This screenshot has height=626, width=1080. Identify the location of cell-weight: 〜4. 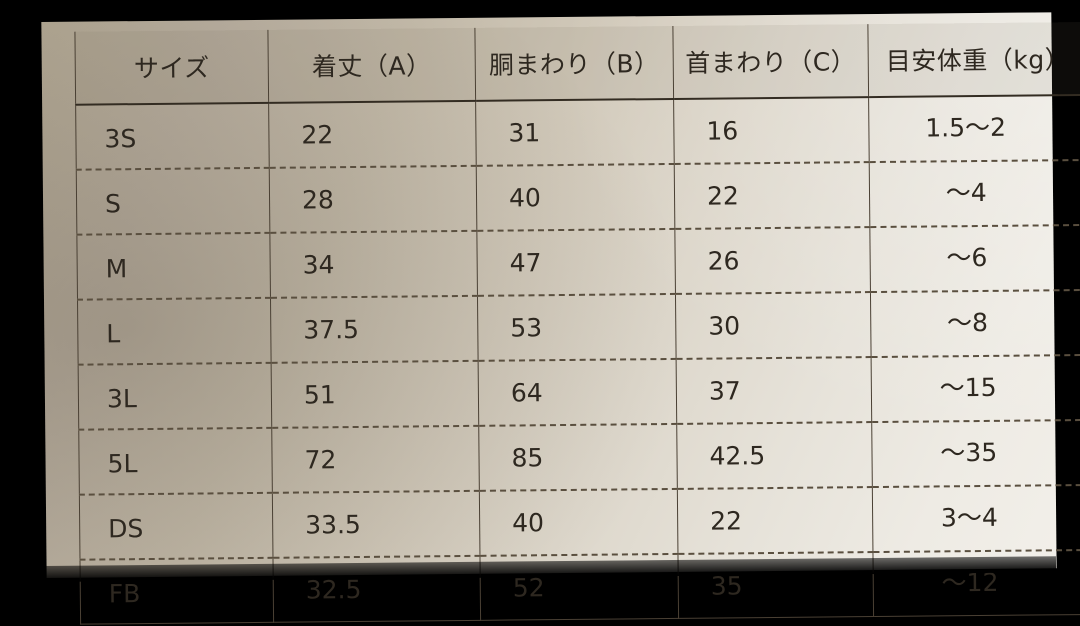
(974, 193).